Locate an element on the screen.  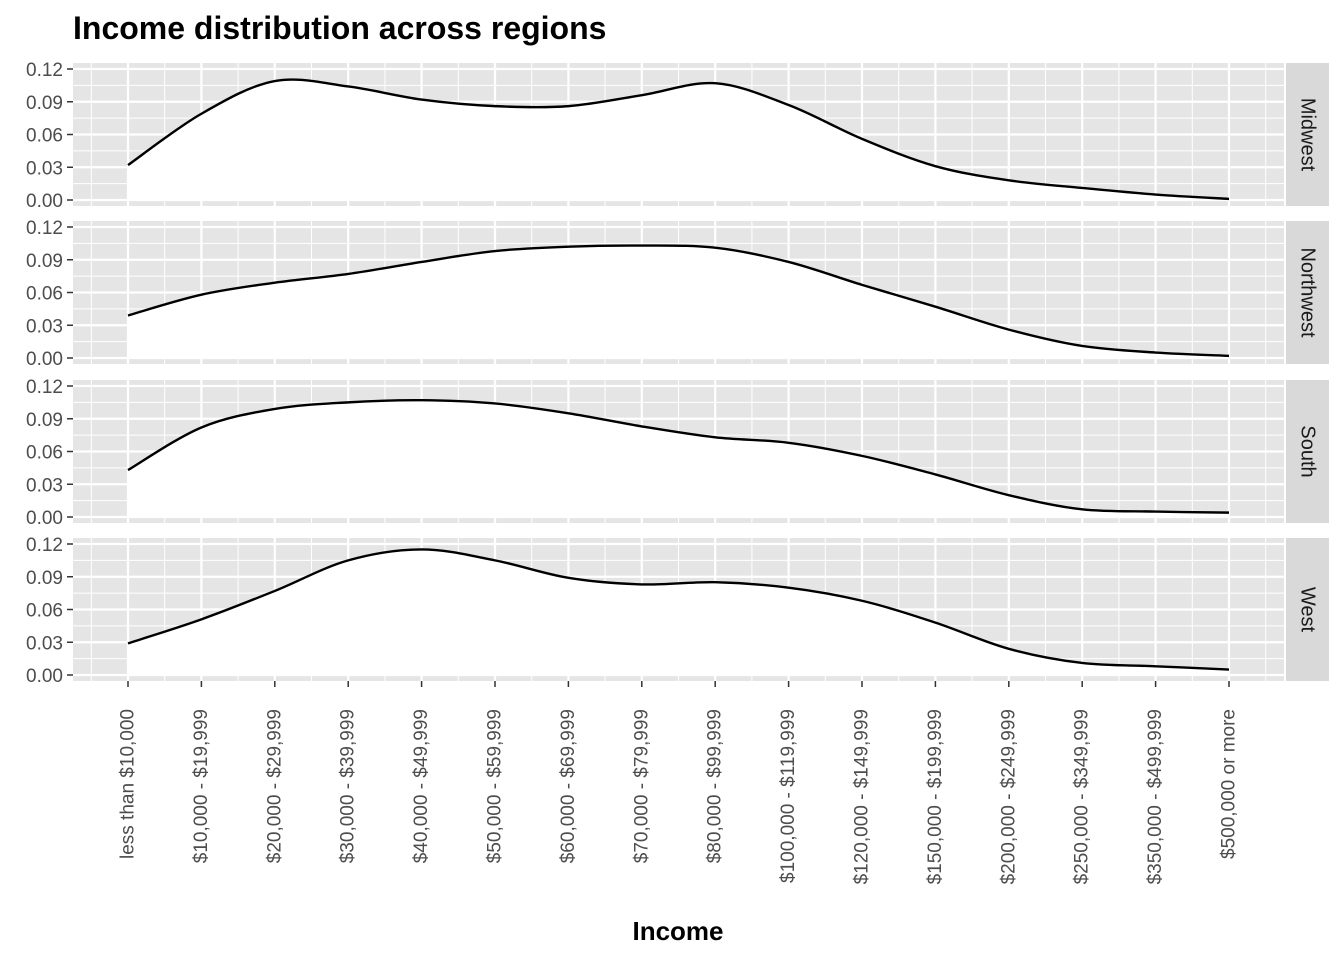
density-line-south is located at coordinates (678, 456).